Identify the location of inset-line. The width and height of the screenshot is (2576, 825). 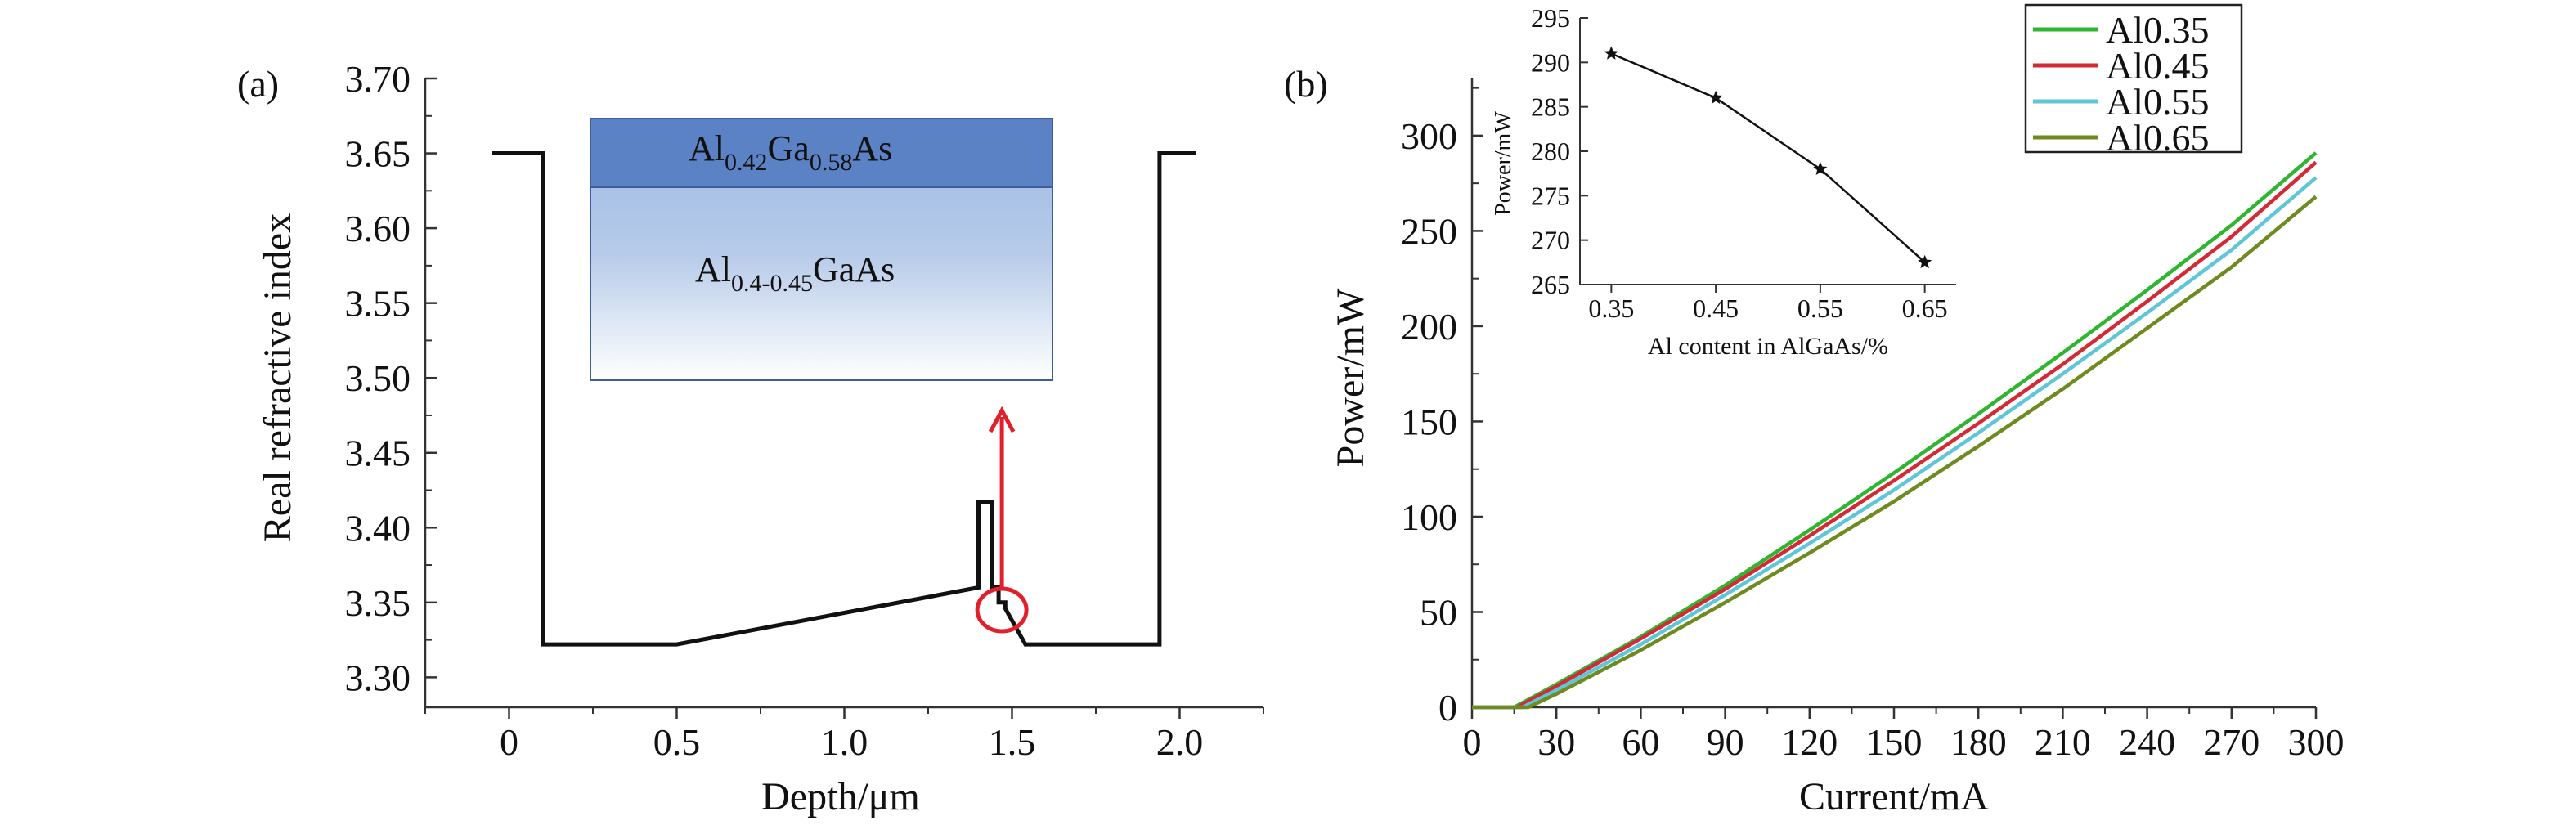
(1768, 157).